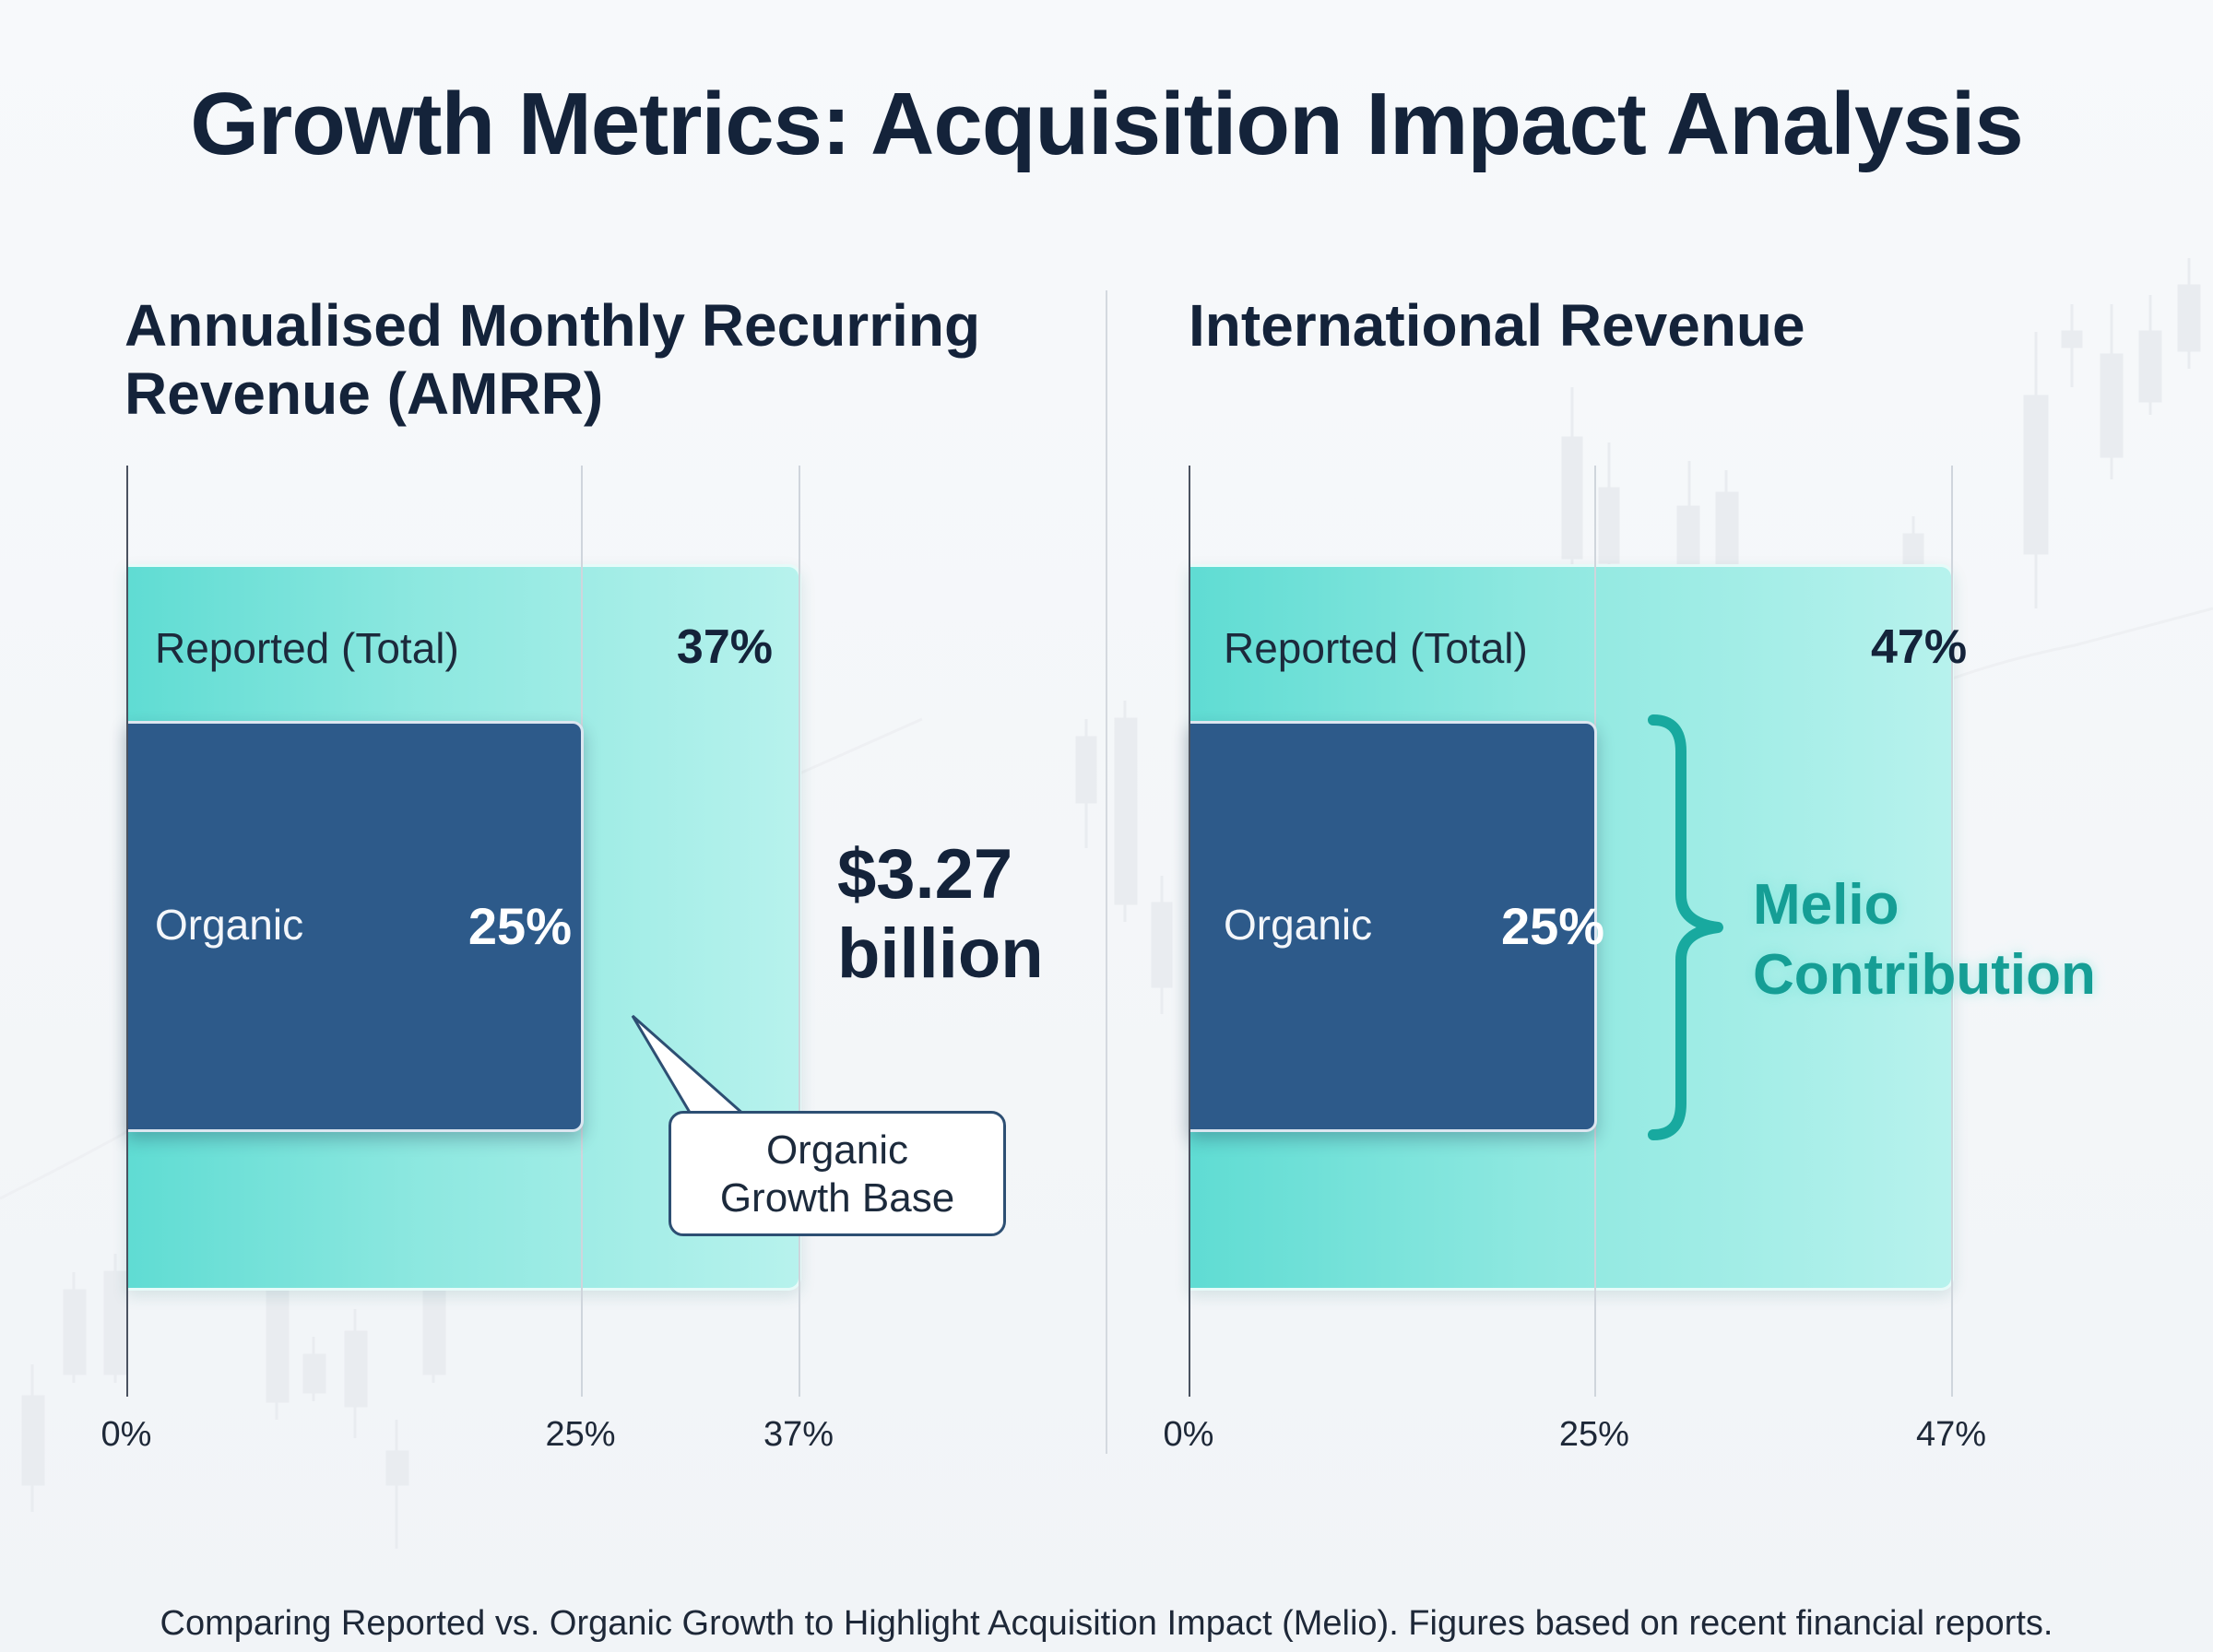 Image resolution: width=2213 pixels, height=1652 pixels. What do you see at coordinates (837, 1150) in the screenshot?
I see `callout-line-1: Organic` at bounding box center [837, 1150].